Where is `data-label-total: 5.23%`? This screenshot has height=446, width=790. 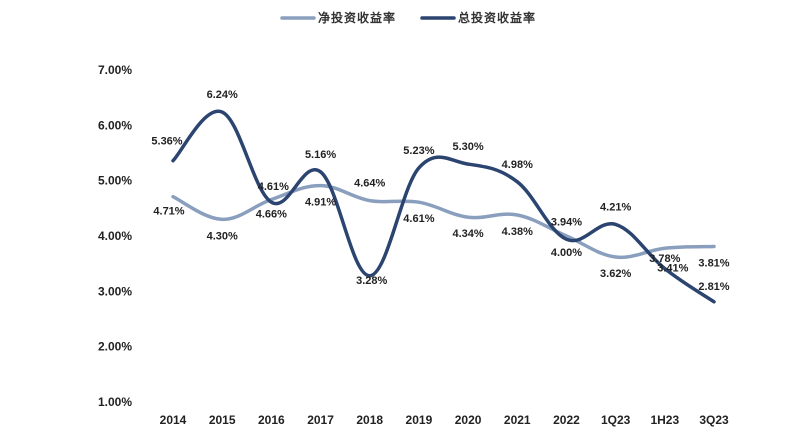
data-label-total: 5.23% is located at coordinates (418, 151).